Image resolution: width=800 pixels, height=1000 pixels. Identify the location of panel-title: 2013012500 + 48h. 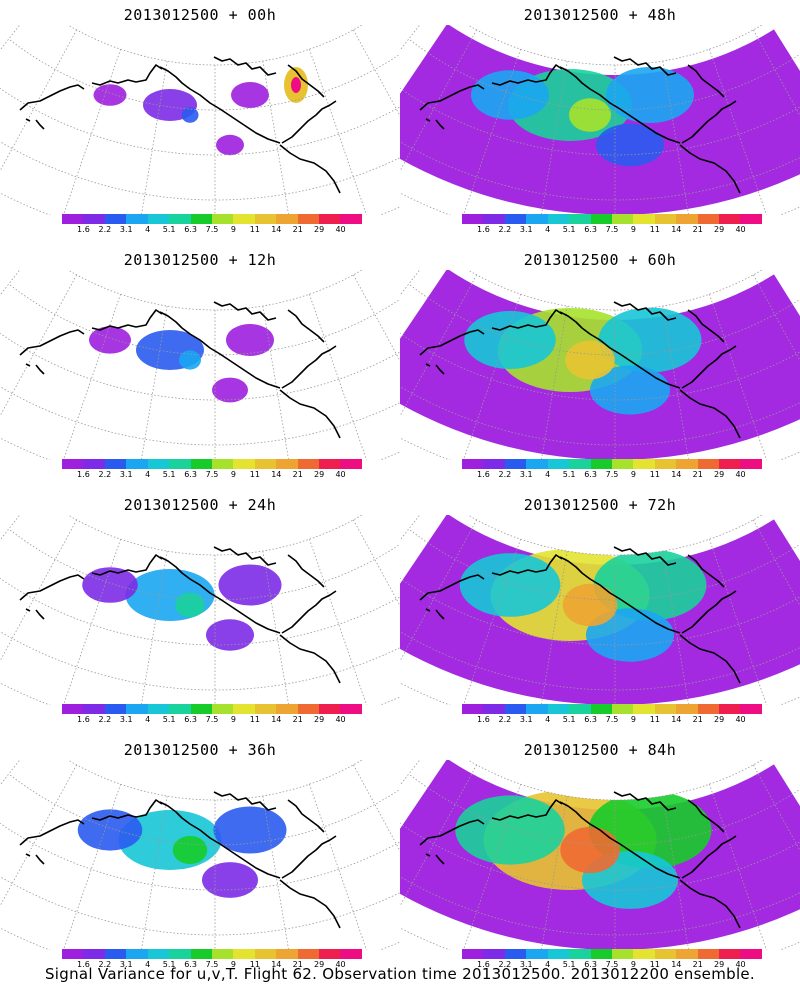
(600, 15).